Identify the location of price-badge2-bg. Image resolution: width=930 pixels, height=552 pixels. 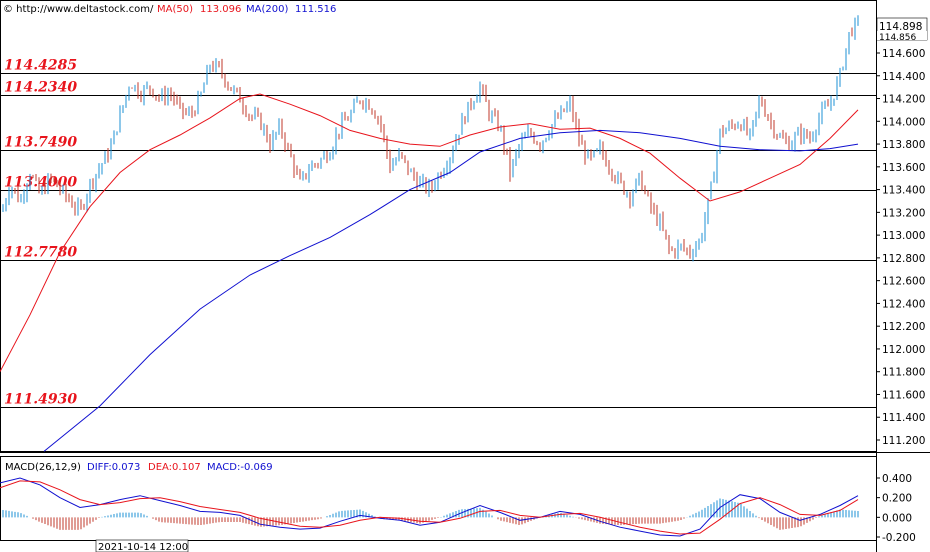
(902, 35).